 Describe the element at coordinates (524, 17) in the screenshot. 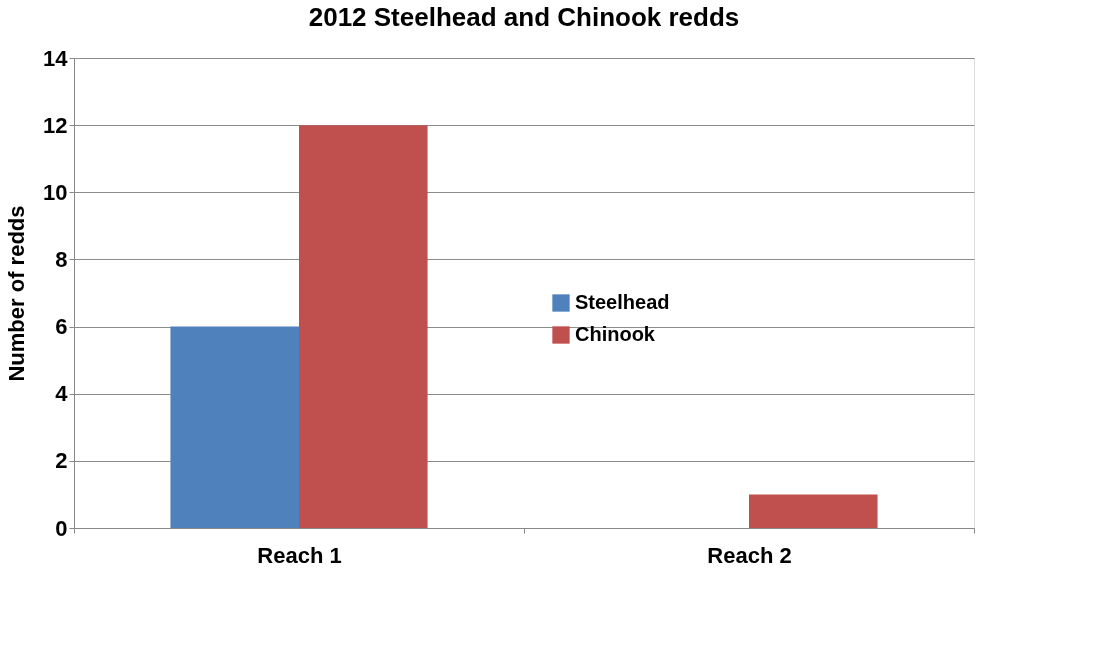

I see `chart-title: 2012 Steelhead and Chinook redds` at that location.